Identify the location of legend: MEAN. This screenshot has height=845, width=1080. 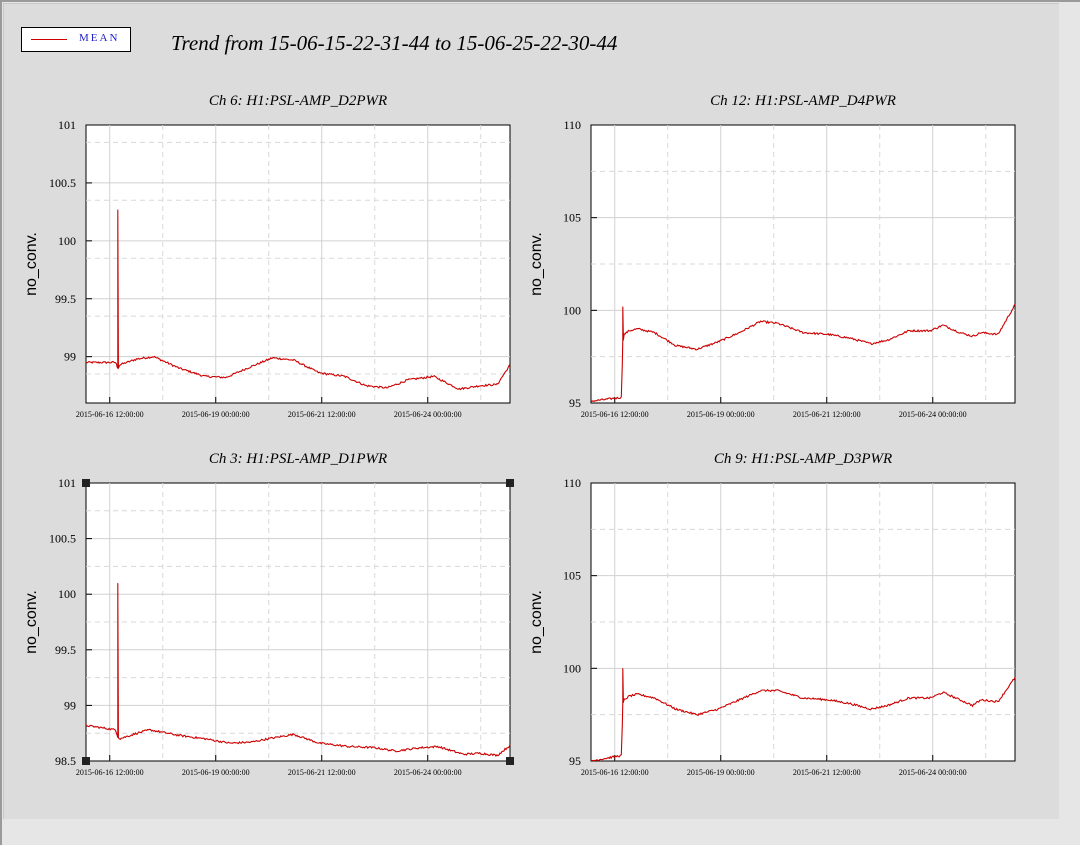
(76, 39).